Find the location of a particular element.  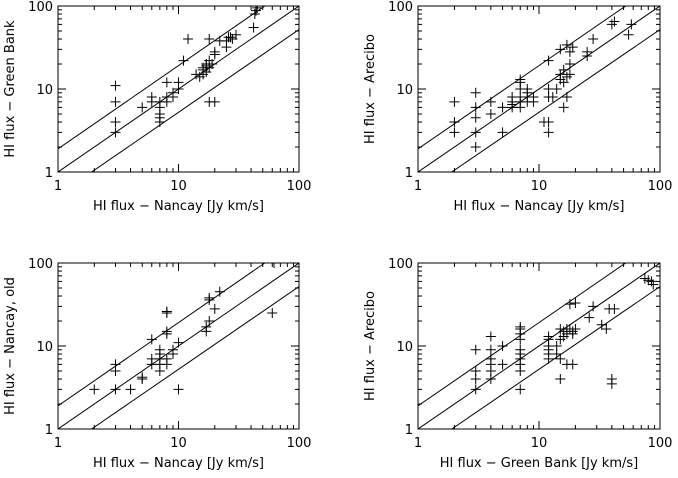

x-axis-label: HI flux − Green Bank [Jy km/s] is located at coordinates (539, 463).